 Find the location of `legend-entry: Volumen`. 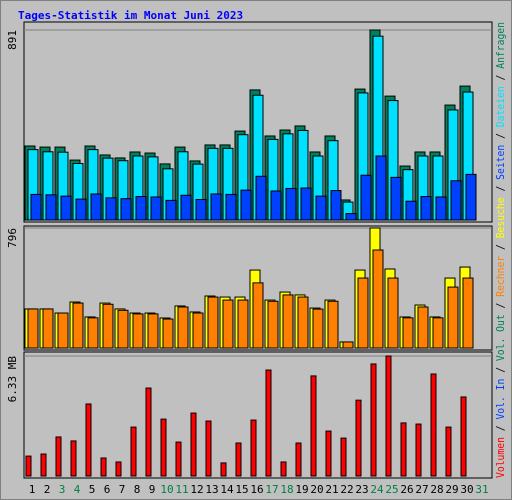

legend-entry: Volumen is located at coordinates (500, 457).